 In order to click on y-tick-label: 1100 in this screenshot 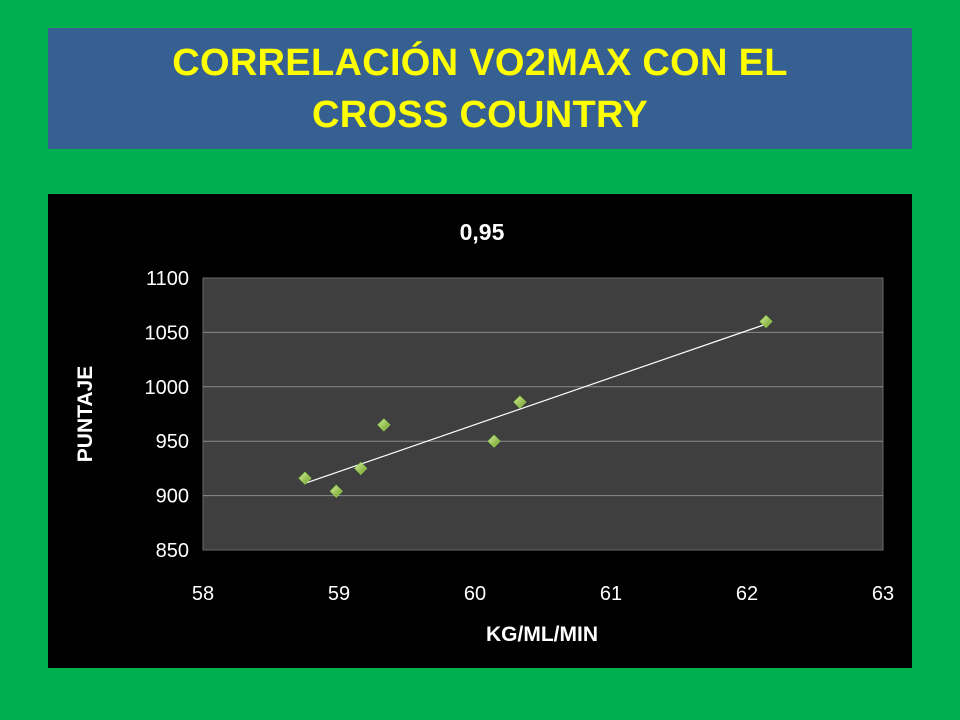, I will do `click(167, 279)`.